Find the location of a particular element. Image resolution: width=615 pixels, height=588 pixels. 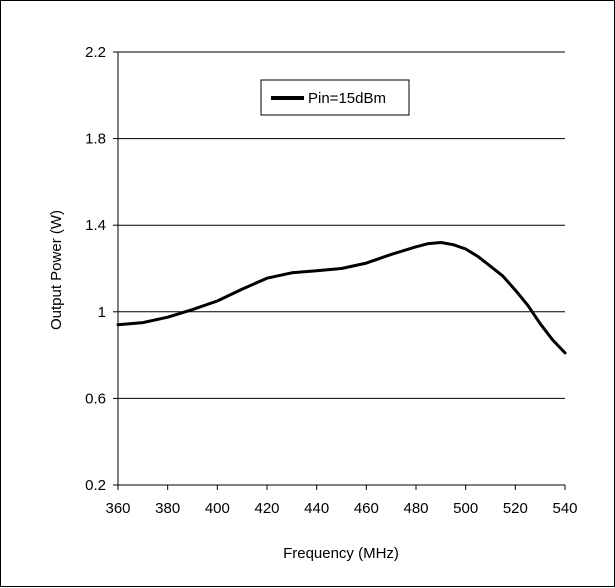

x-tick-label-5: 460 is located at coordinates (366, 508).